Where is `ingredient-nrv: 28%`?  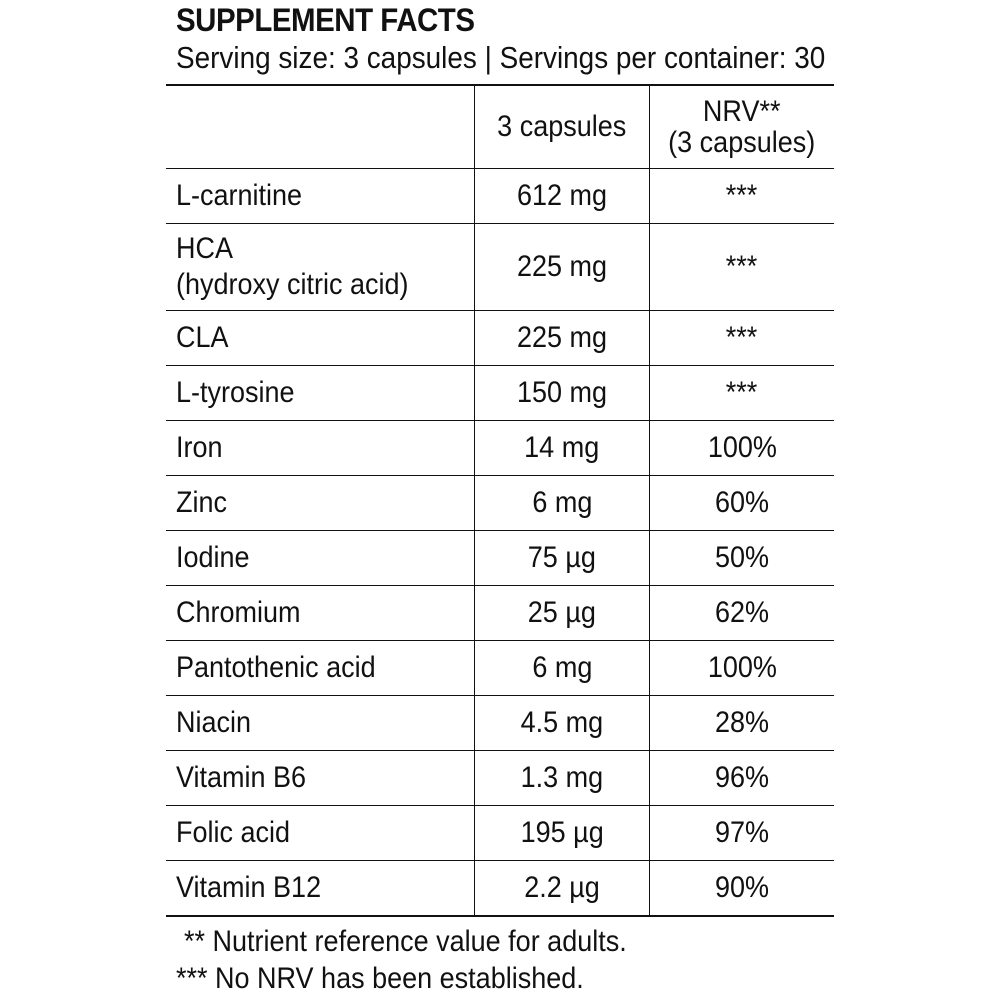 ingredient-nrv: 28% is located at coordinates (741, 723).